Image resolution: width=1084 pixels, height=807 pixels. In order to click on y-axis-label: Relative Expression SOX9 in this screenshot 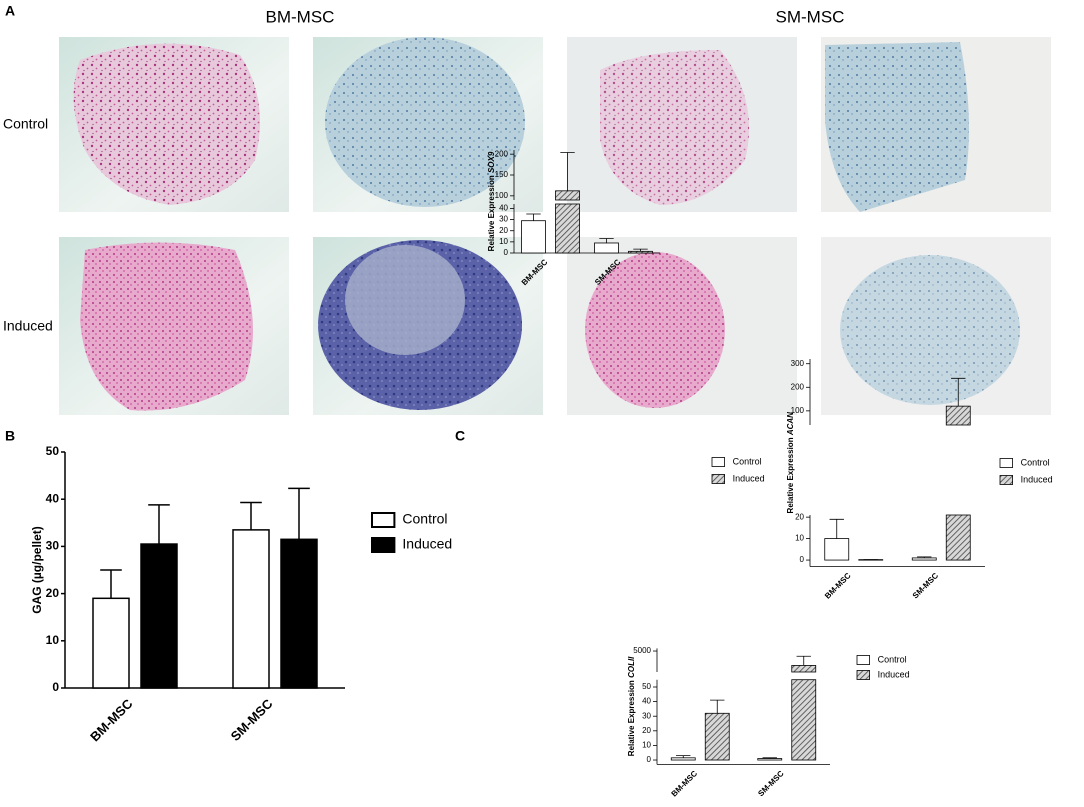, I will do `click(491, 201)`.